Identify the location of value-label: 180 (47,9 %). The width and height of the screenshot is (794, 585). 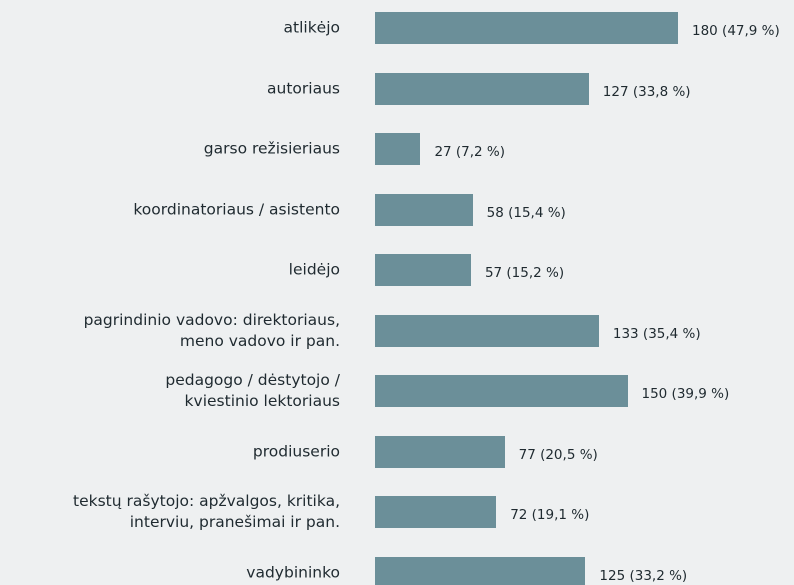
(736, 31).